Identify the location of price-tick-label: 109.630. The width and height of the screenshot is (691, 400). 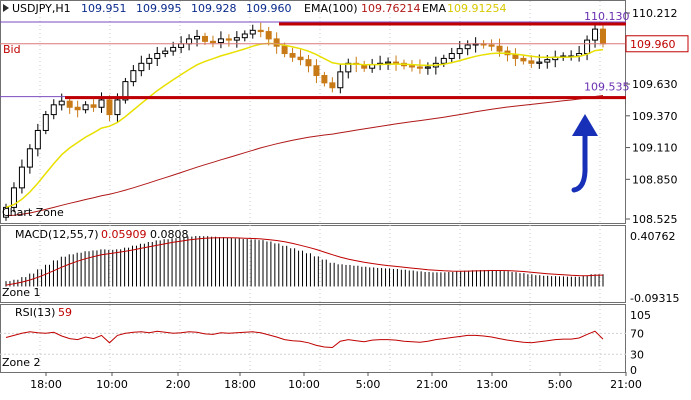
(655, 84).